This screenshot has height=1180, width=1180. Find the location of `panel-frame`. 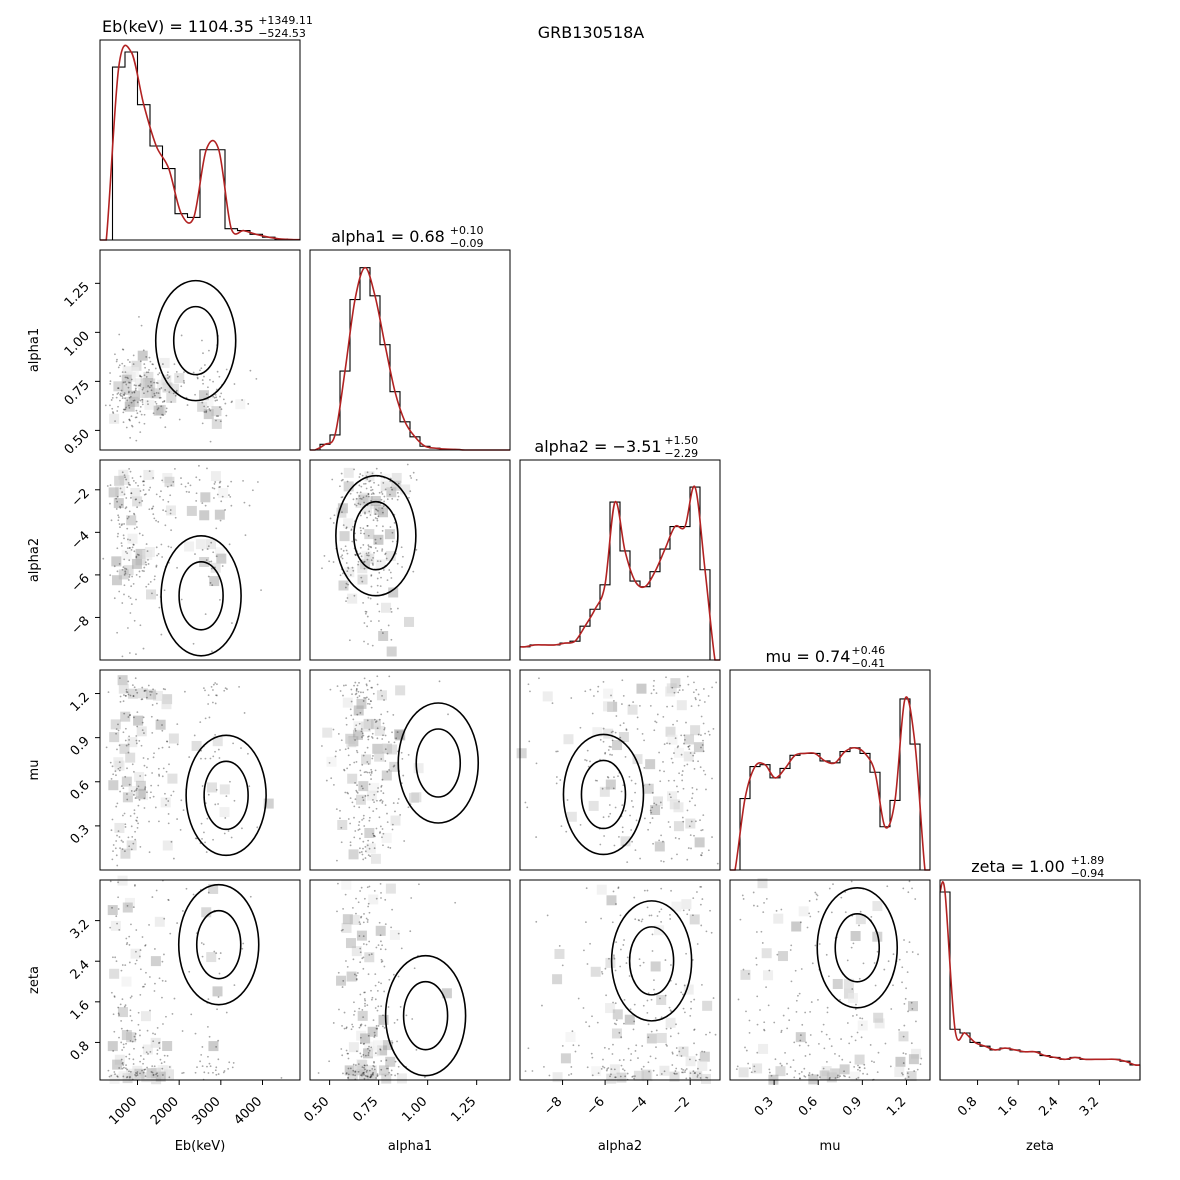

panel-frame is located at coordinates (620, 560).